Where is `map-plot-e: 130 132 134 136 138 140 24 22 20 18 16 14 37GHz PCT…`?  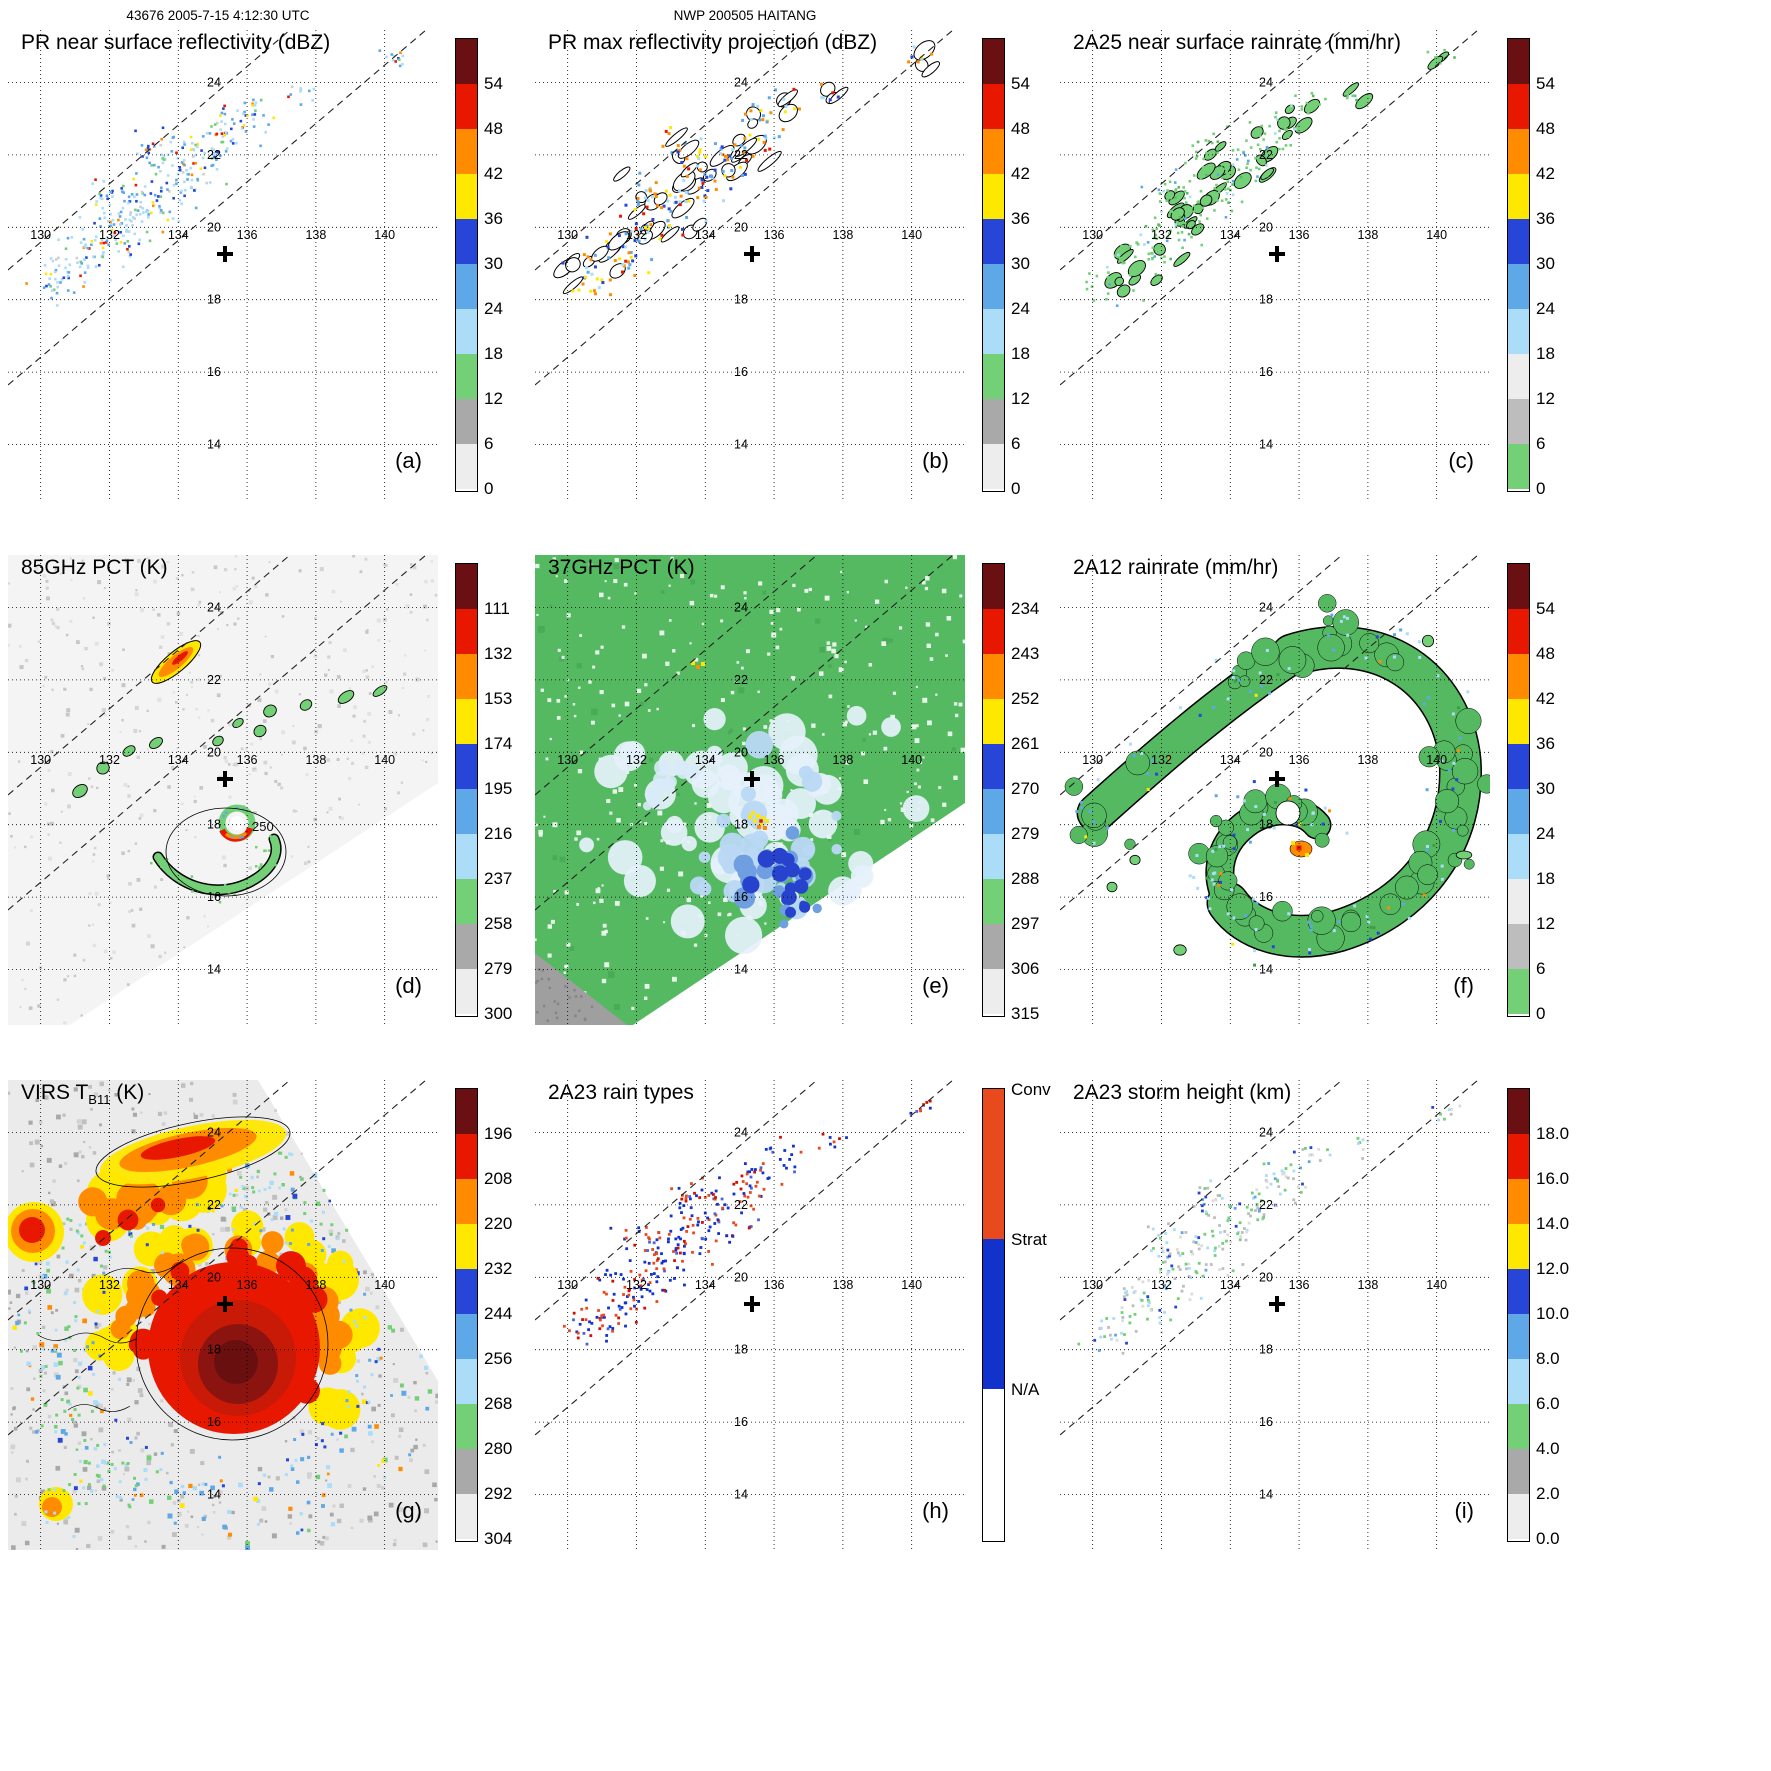 map-plot-e: 130 132 134 136 138 140 24 22 20 18 16 14 37GHz PCT… is located at coordinates (750, 790).